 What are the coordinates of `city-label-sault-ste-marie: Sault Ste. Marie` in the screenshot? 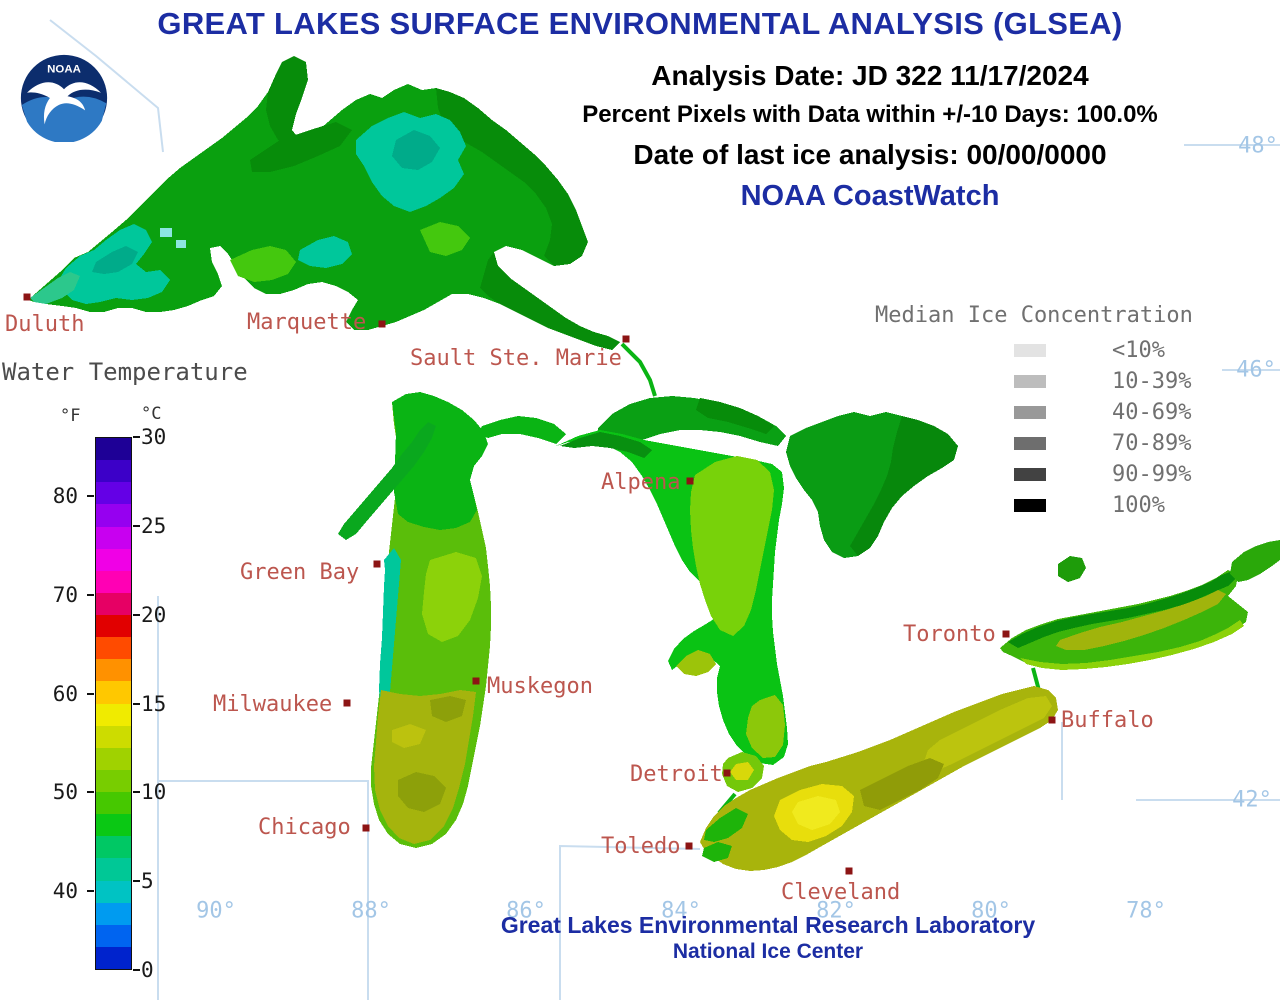 It's located at (516, 358).